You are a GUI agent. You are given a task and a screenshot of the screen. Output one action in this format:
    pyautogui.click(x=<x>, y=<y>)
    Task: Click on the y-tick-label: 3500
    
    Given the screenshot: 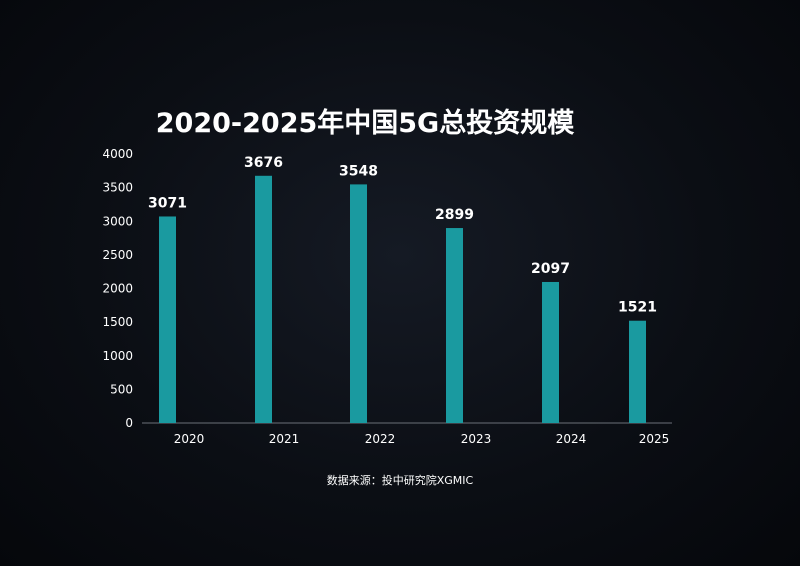 What is the action you would take?
    pyautogui.click(x=117, y=188)
    